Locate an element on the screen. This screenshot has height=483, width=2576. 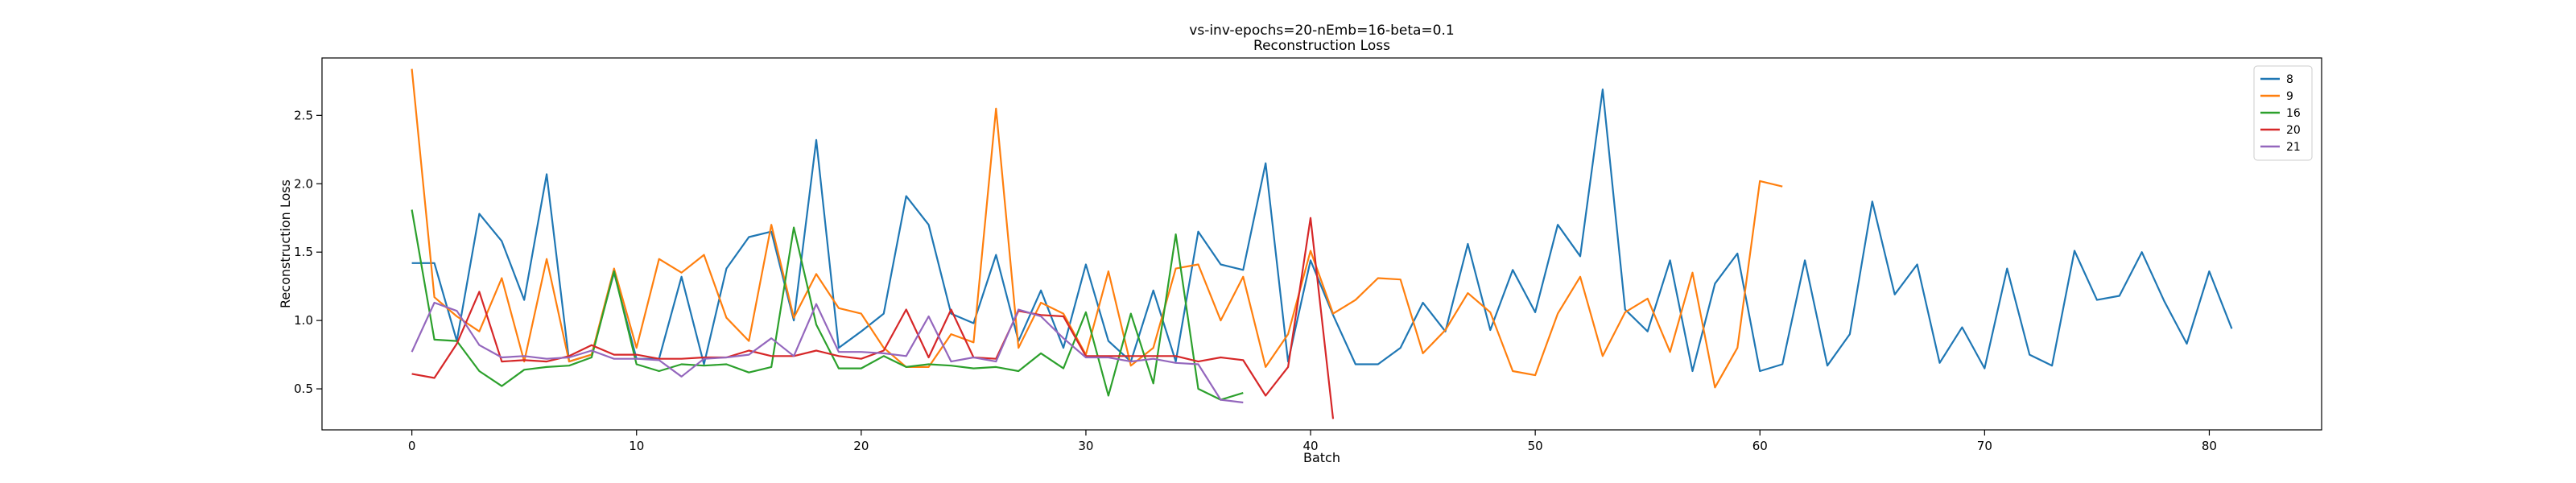
y-axis-label: Reconstruction Loss is located at coordinates (285, 244).